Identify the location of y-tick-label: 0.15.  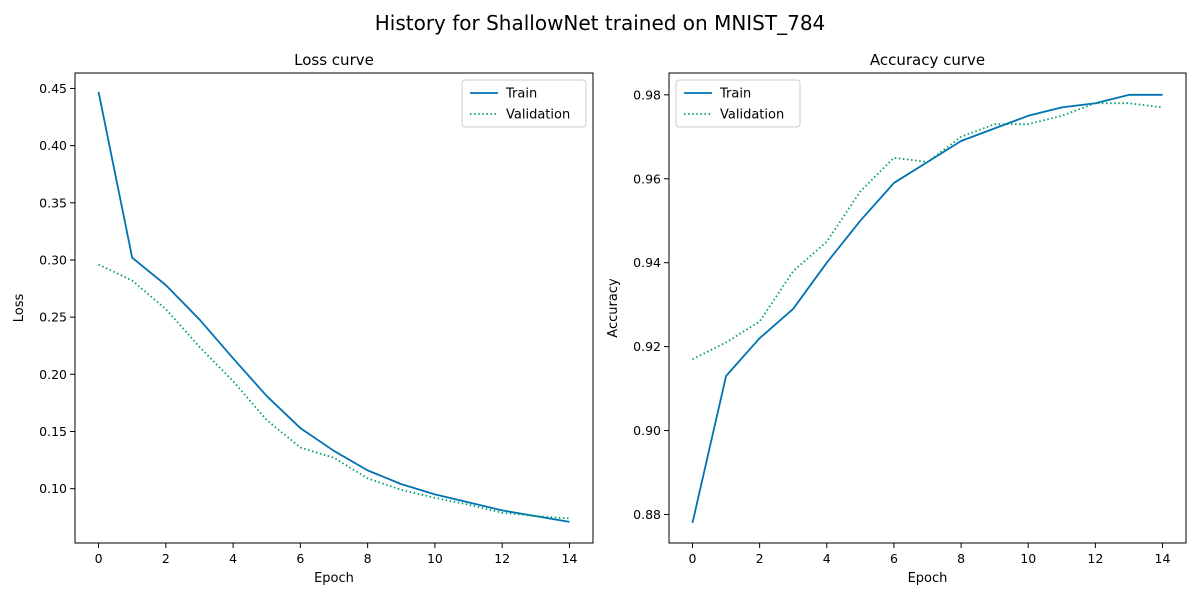
(53, 431).